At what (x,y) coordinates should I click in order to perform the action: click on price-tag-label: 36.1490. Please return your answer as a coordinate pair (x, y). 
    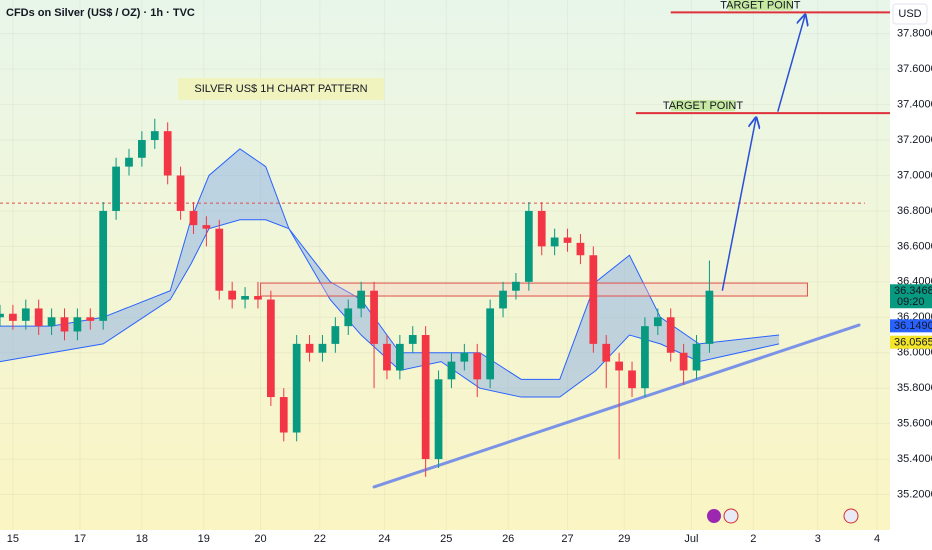
    Looking at the image, I should click on (913, 326).